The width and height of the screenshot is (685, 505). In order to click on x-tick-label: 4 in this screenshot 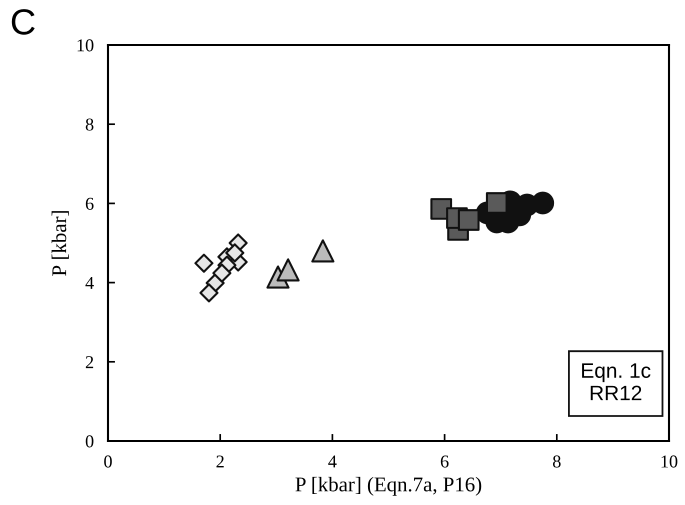, I will do `click(332, 462)`.